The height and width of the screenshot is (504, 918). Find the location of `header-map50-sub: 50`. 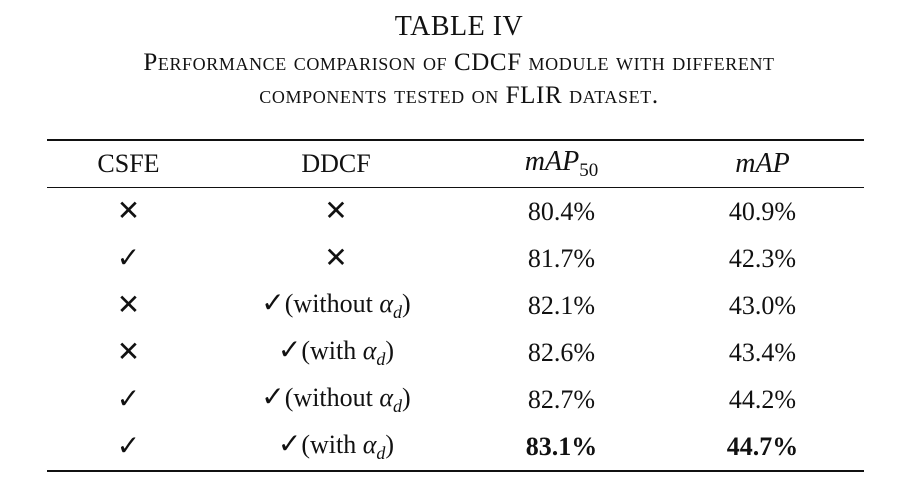

header-map50-sub: 50 is located at coordinates (589, 170).